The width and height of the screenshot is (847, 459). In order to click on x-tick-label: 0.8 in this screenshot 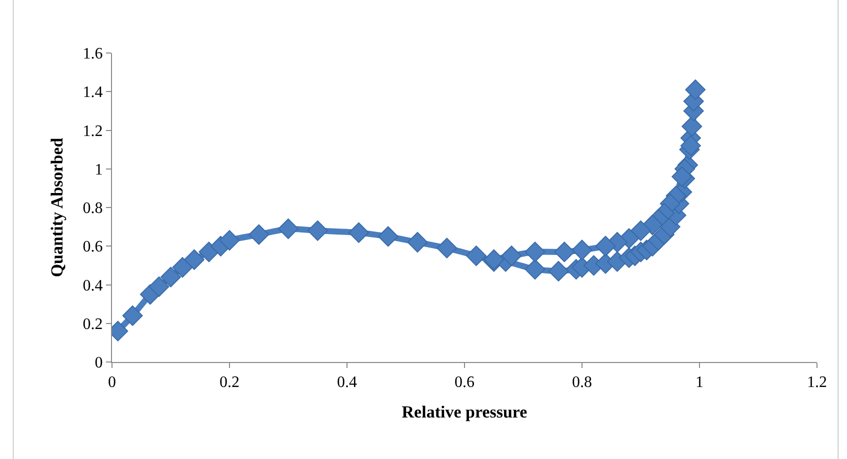, I will do `click(582, 383)`.